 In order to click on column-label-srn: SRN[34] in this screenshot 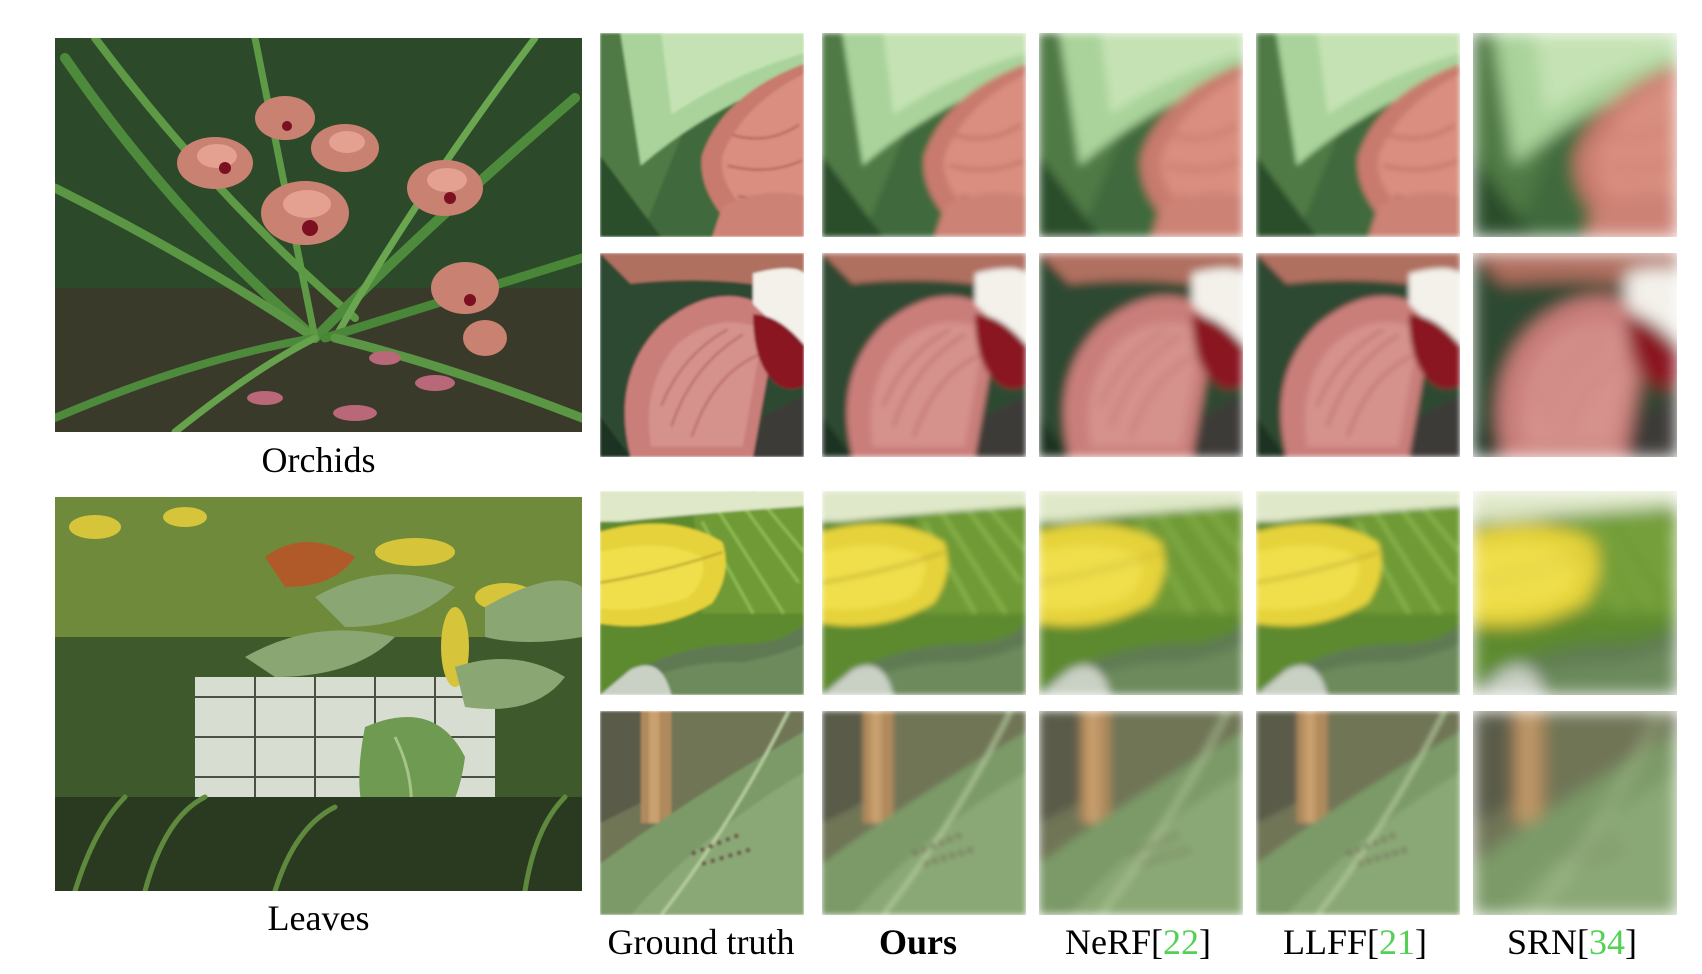, I will do `click(1572, 942)`.